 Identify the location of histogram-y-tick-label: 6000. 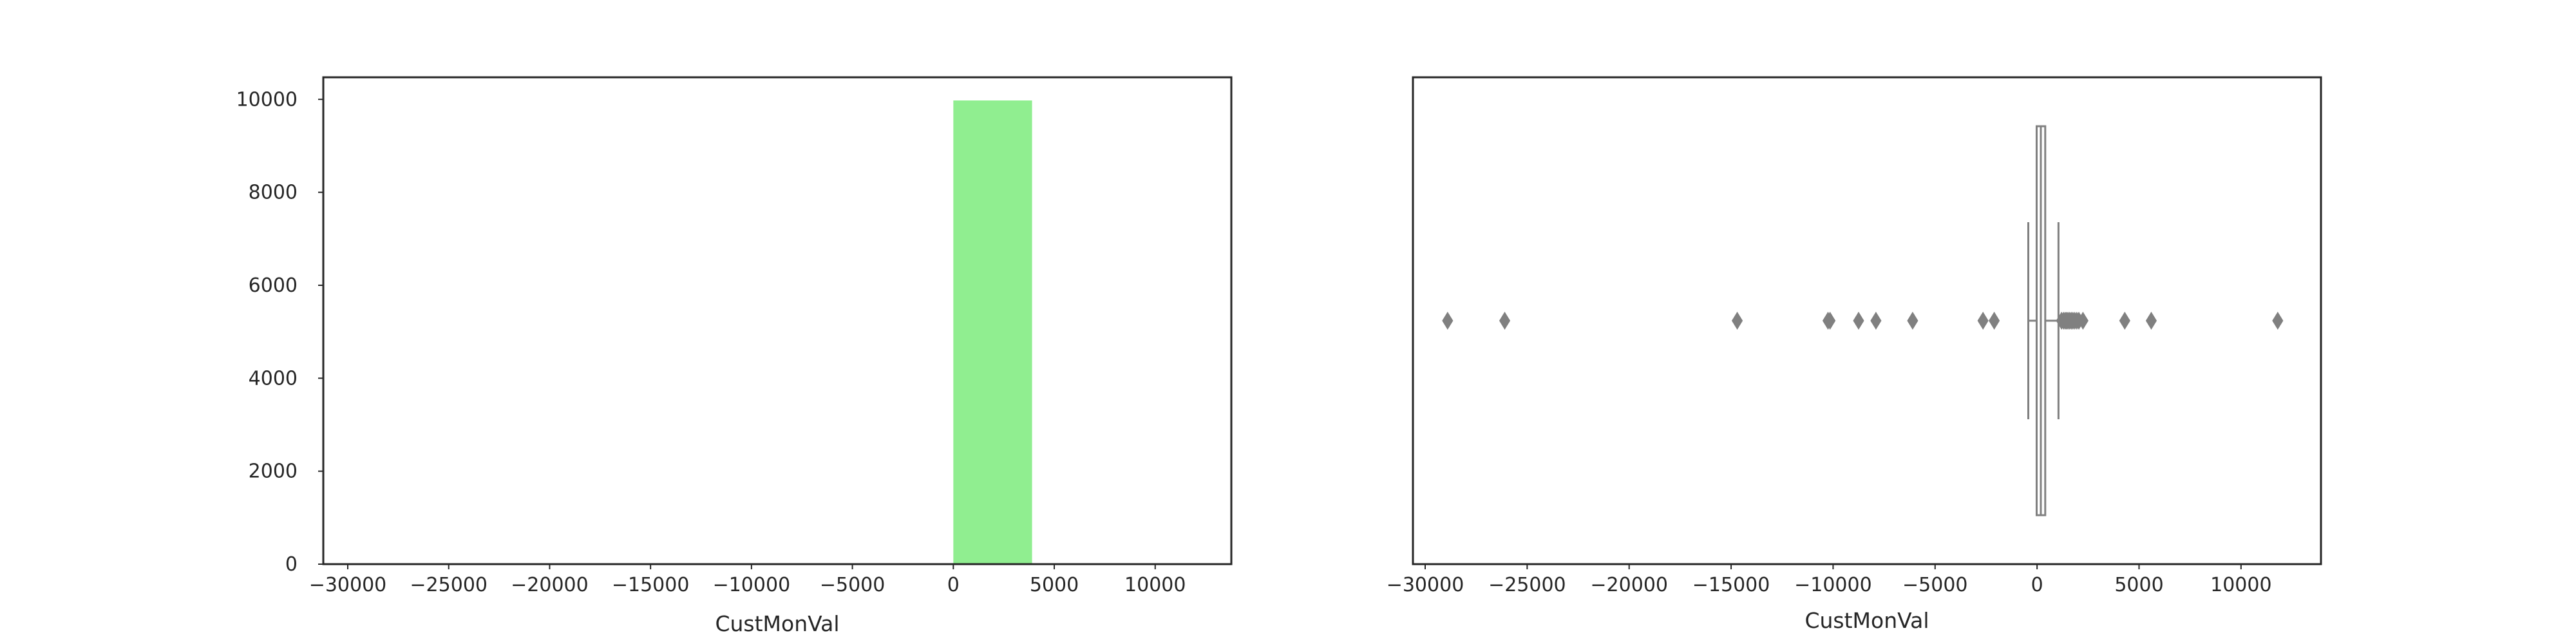
(273, 285).